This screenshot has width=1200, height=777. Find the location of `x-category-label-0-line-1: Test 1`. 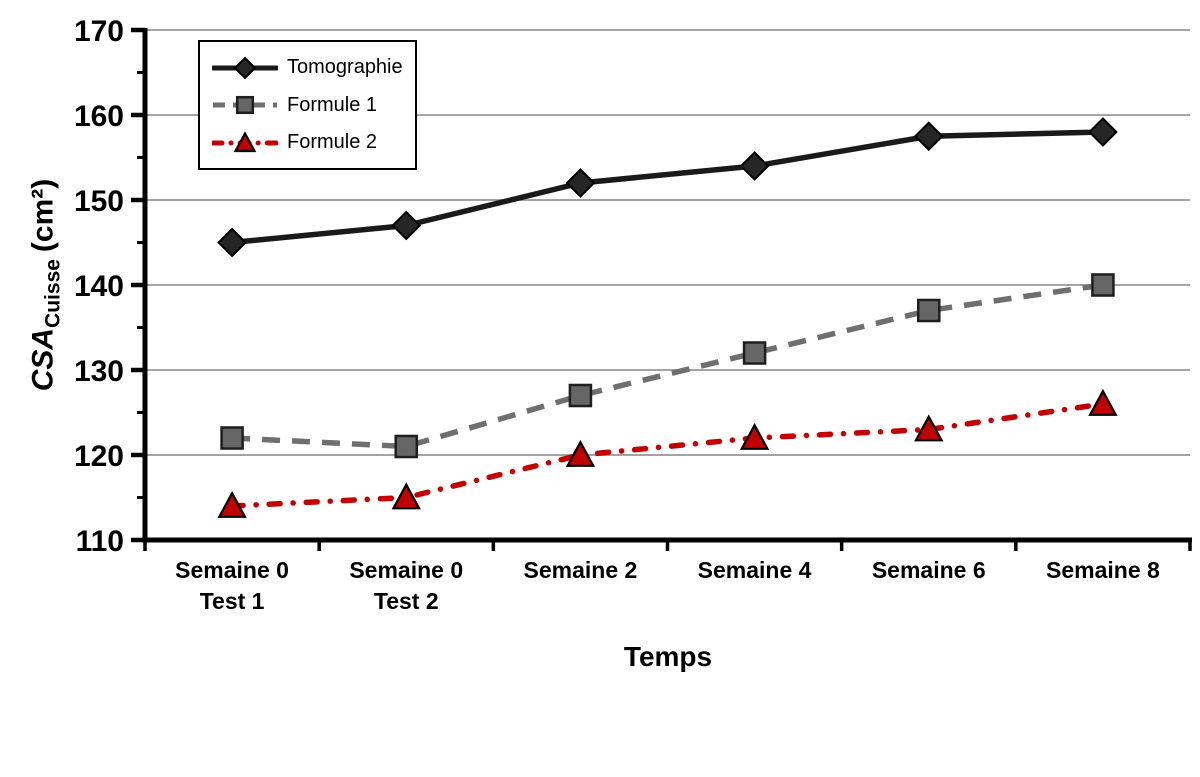

x-category-label-0-line-1: Test 1 is located at coordinates (232, 601).